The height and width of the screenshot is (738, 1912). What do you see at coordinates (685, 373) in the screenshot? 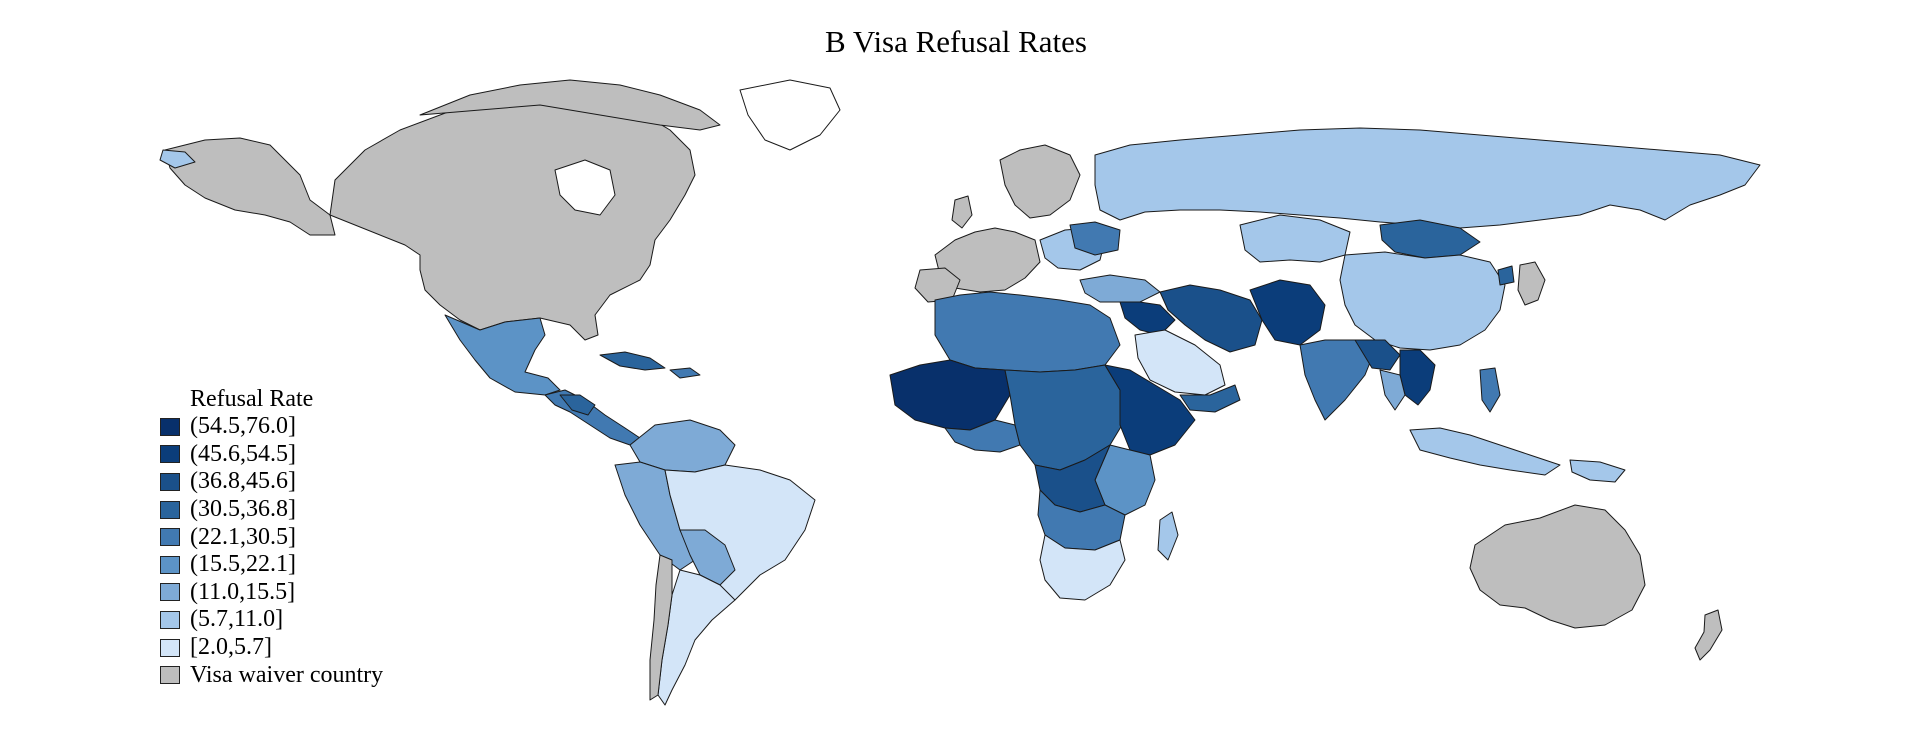
I see `region-hispaniola` at bounding box center [685, 373].